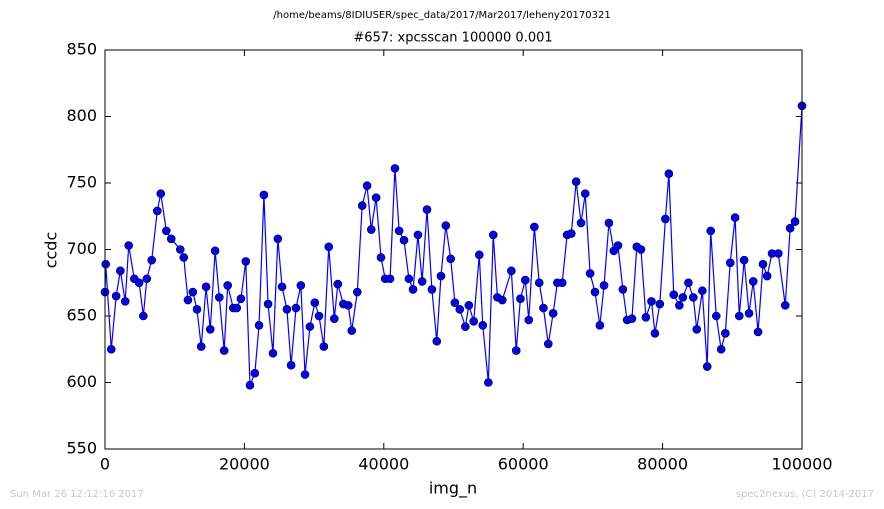 Image resolution: width=884 pixels, height=509 pixels. I want to click on y-tick-label: 750, so click(81, 182).